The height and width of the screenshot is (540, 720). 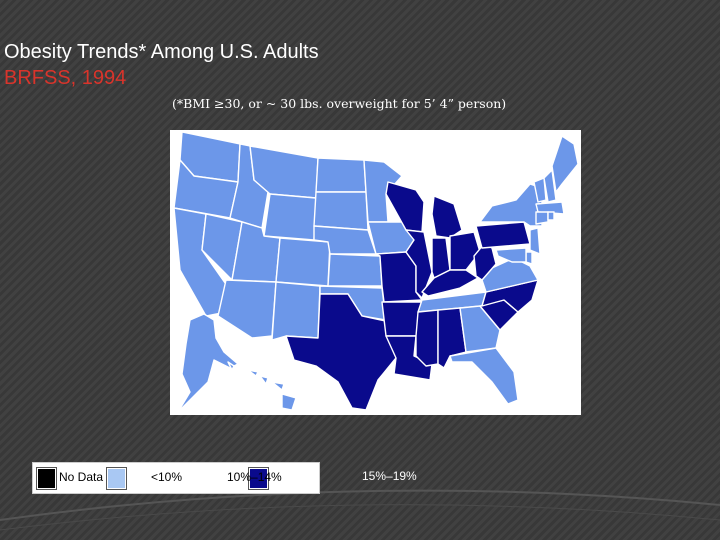 I want to click on state-ny, so click(x=511, y=205).